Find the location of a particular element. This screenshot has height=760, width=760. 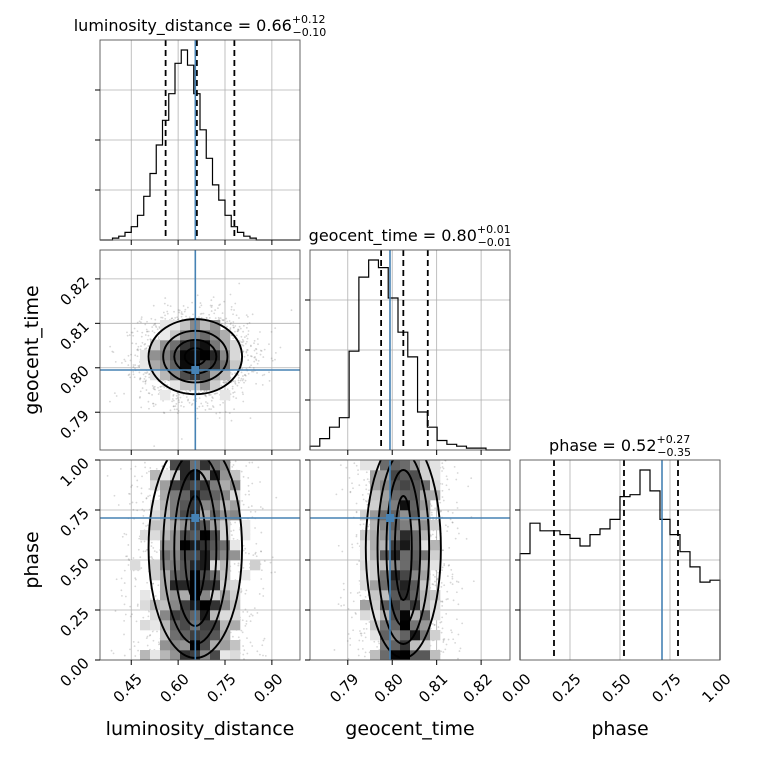

density is located at coordinates (190, 365).